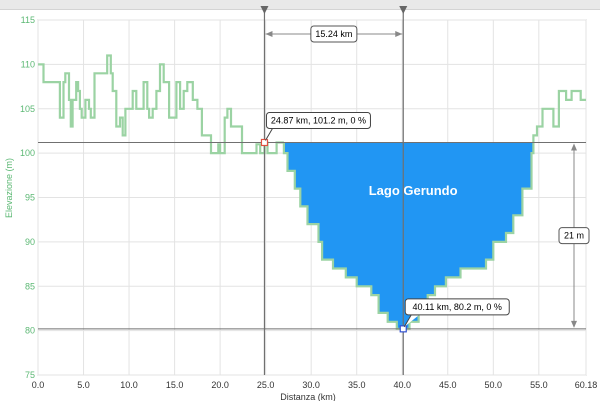  Describe the element at coordinates (399, 34) in the screenshot. I see `arrow-right-icon` at that location.